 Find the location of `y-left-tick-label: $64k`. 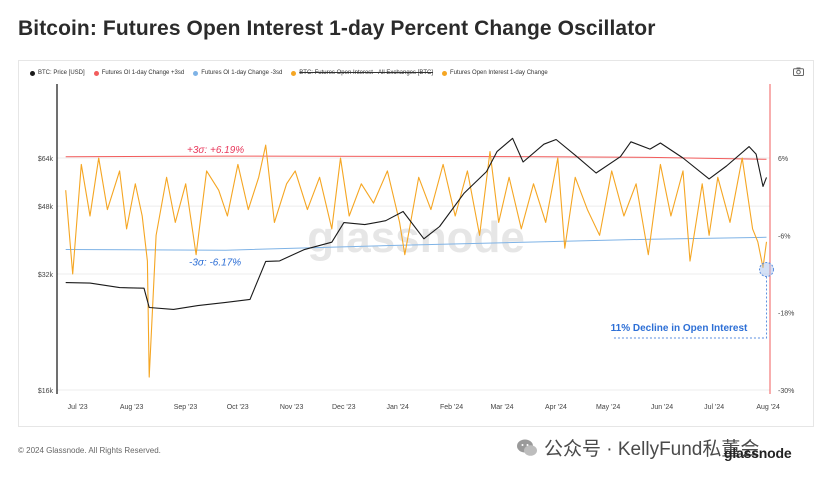

y-left-tick-label: $64k is located at coordinates (46, 159).